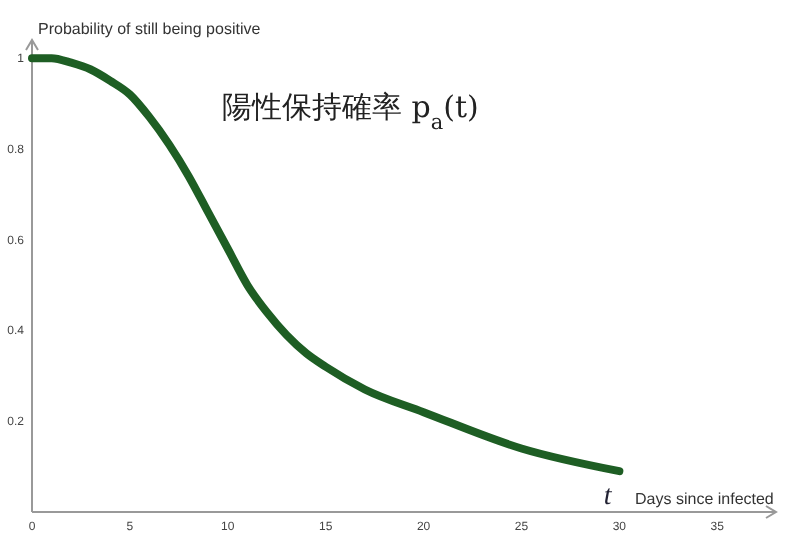 This screenshot has width=800, height=558. What do you see at coordinates (608, 497) in the screenshot?
I see `annotation: t` at bounding box center [608, 497].